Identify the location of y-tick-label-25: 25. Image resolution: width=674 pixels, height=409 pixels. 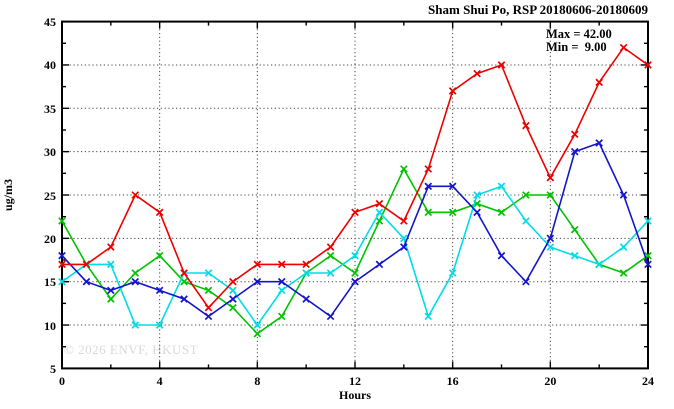
(50, 195).